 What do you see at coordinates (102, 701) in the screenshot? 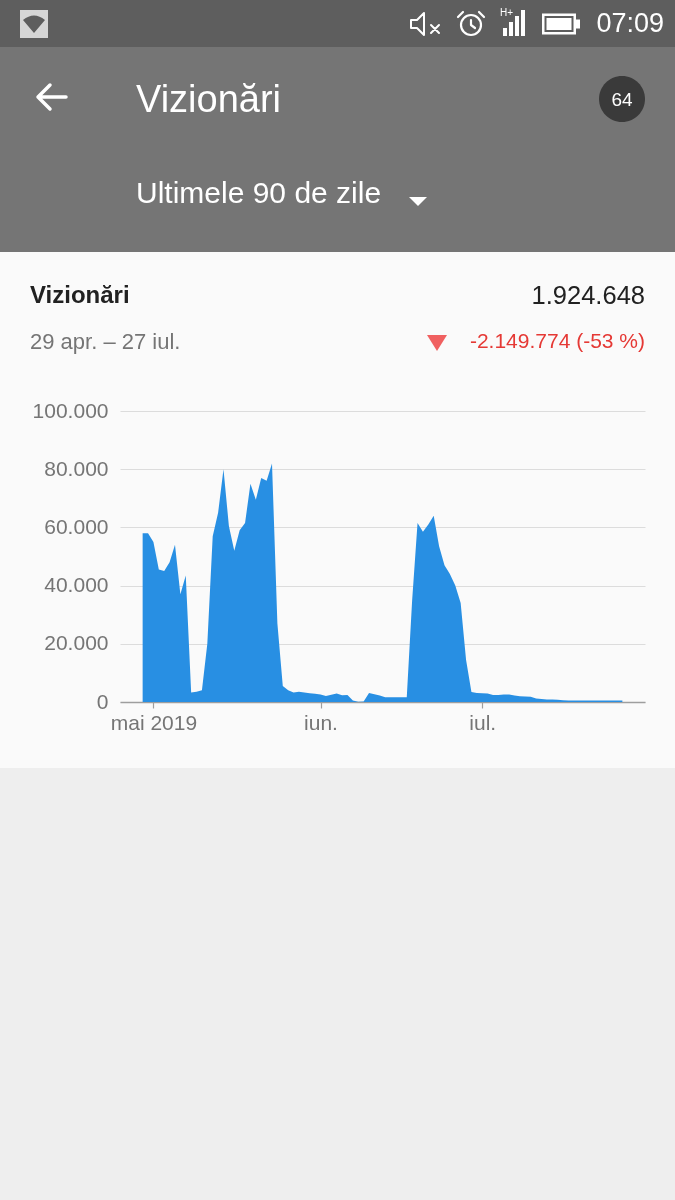
I see `y-tick-label: 0` at bounding box center [102, 701].